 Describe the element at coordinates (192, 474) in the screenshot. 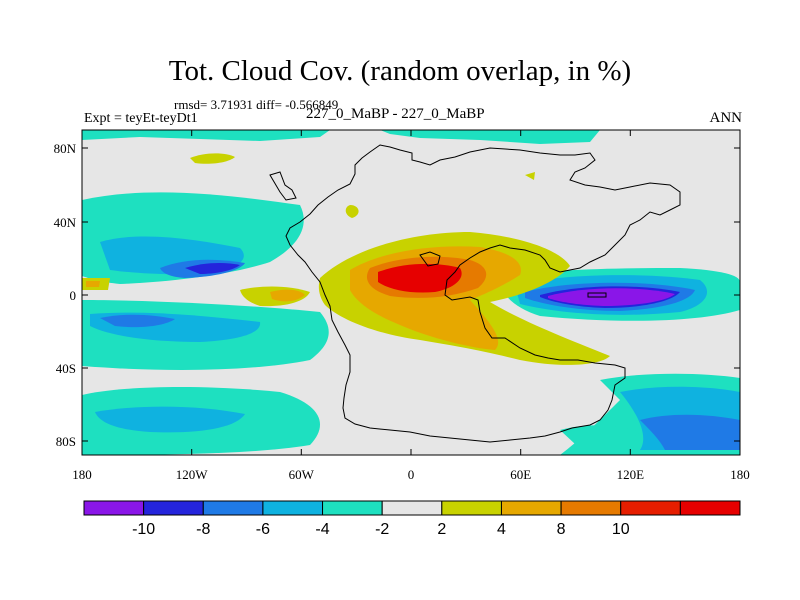

I see `lon-tick-label: 120W` at that location.